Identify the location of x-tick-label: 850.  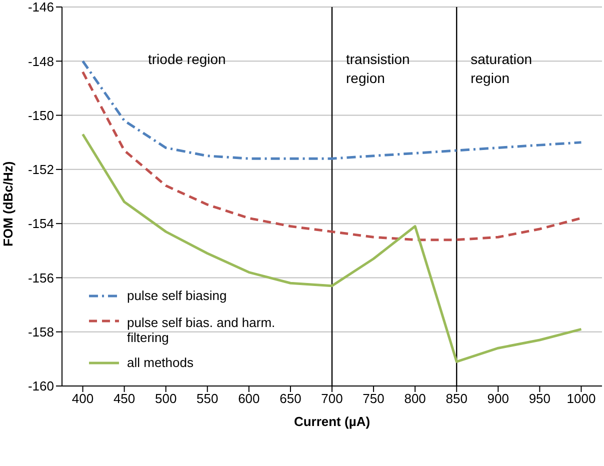
(457, 398).